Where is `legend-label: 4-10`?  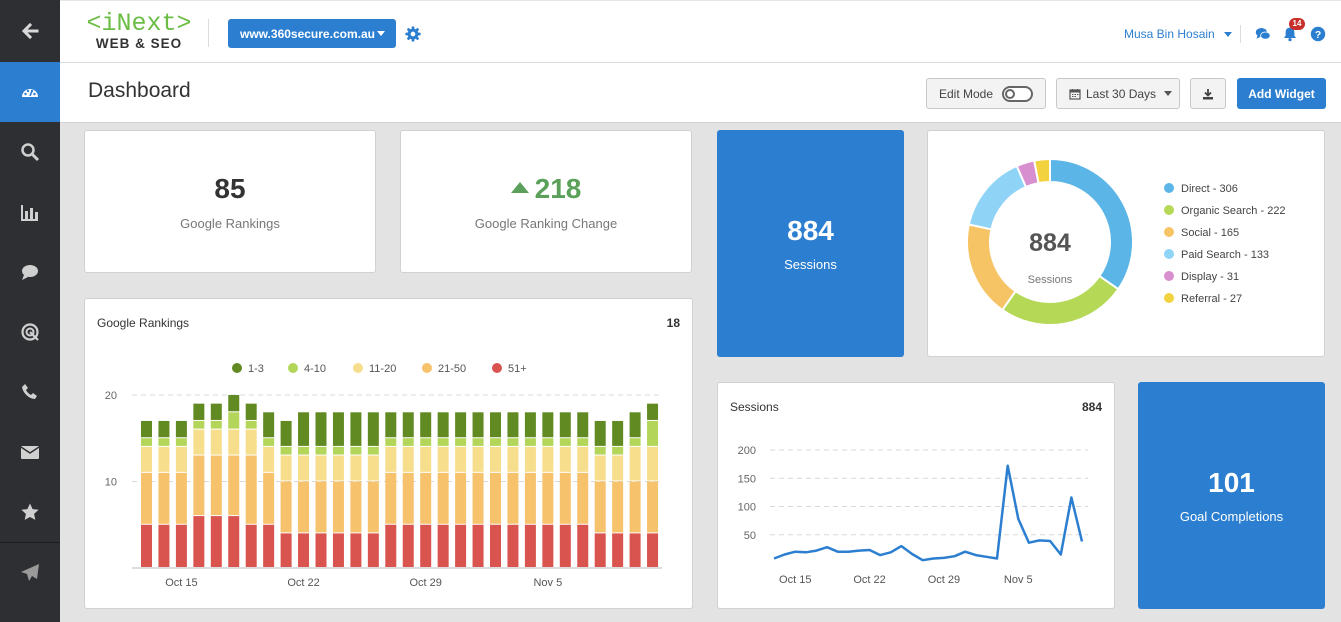
legend-label: 4-10 is located at coordinates (315, 369).